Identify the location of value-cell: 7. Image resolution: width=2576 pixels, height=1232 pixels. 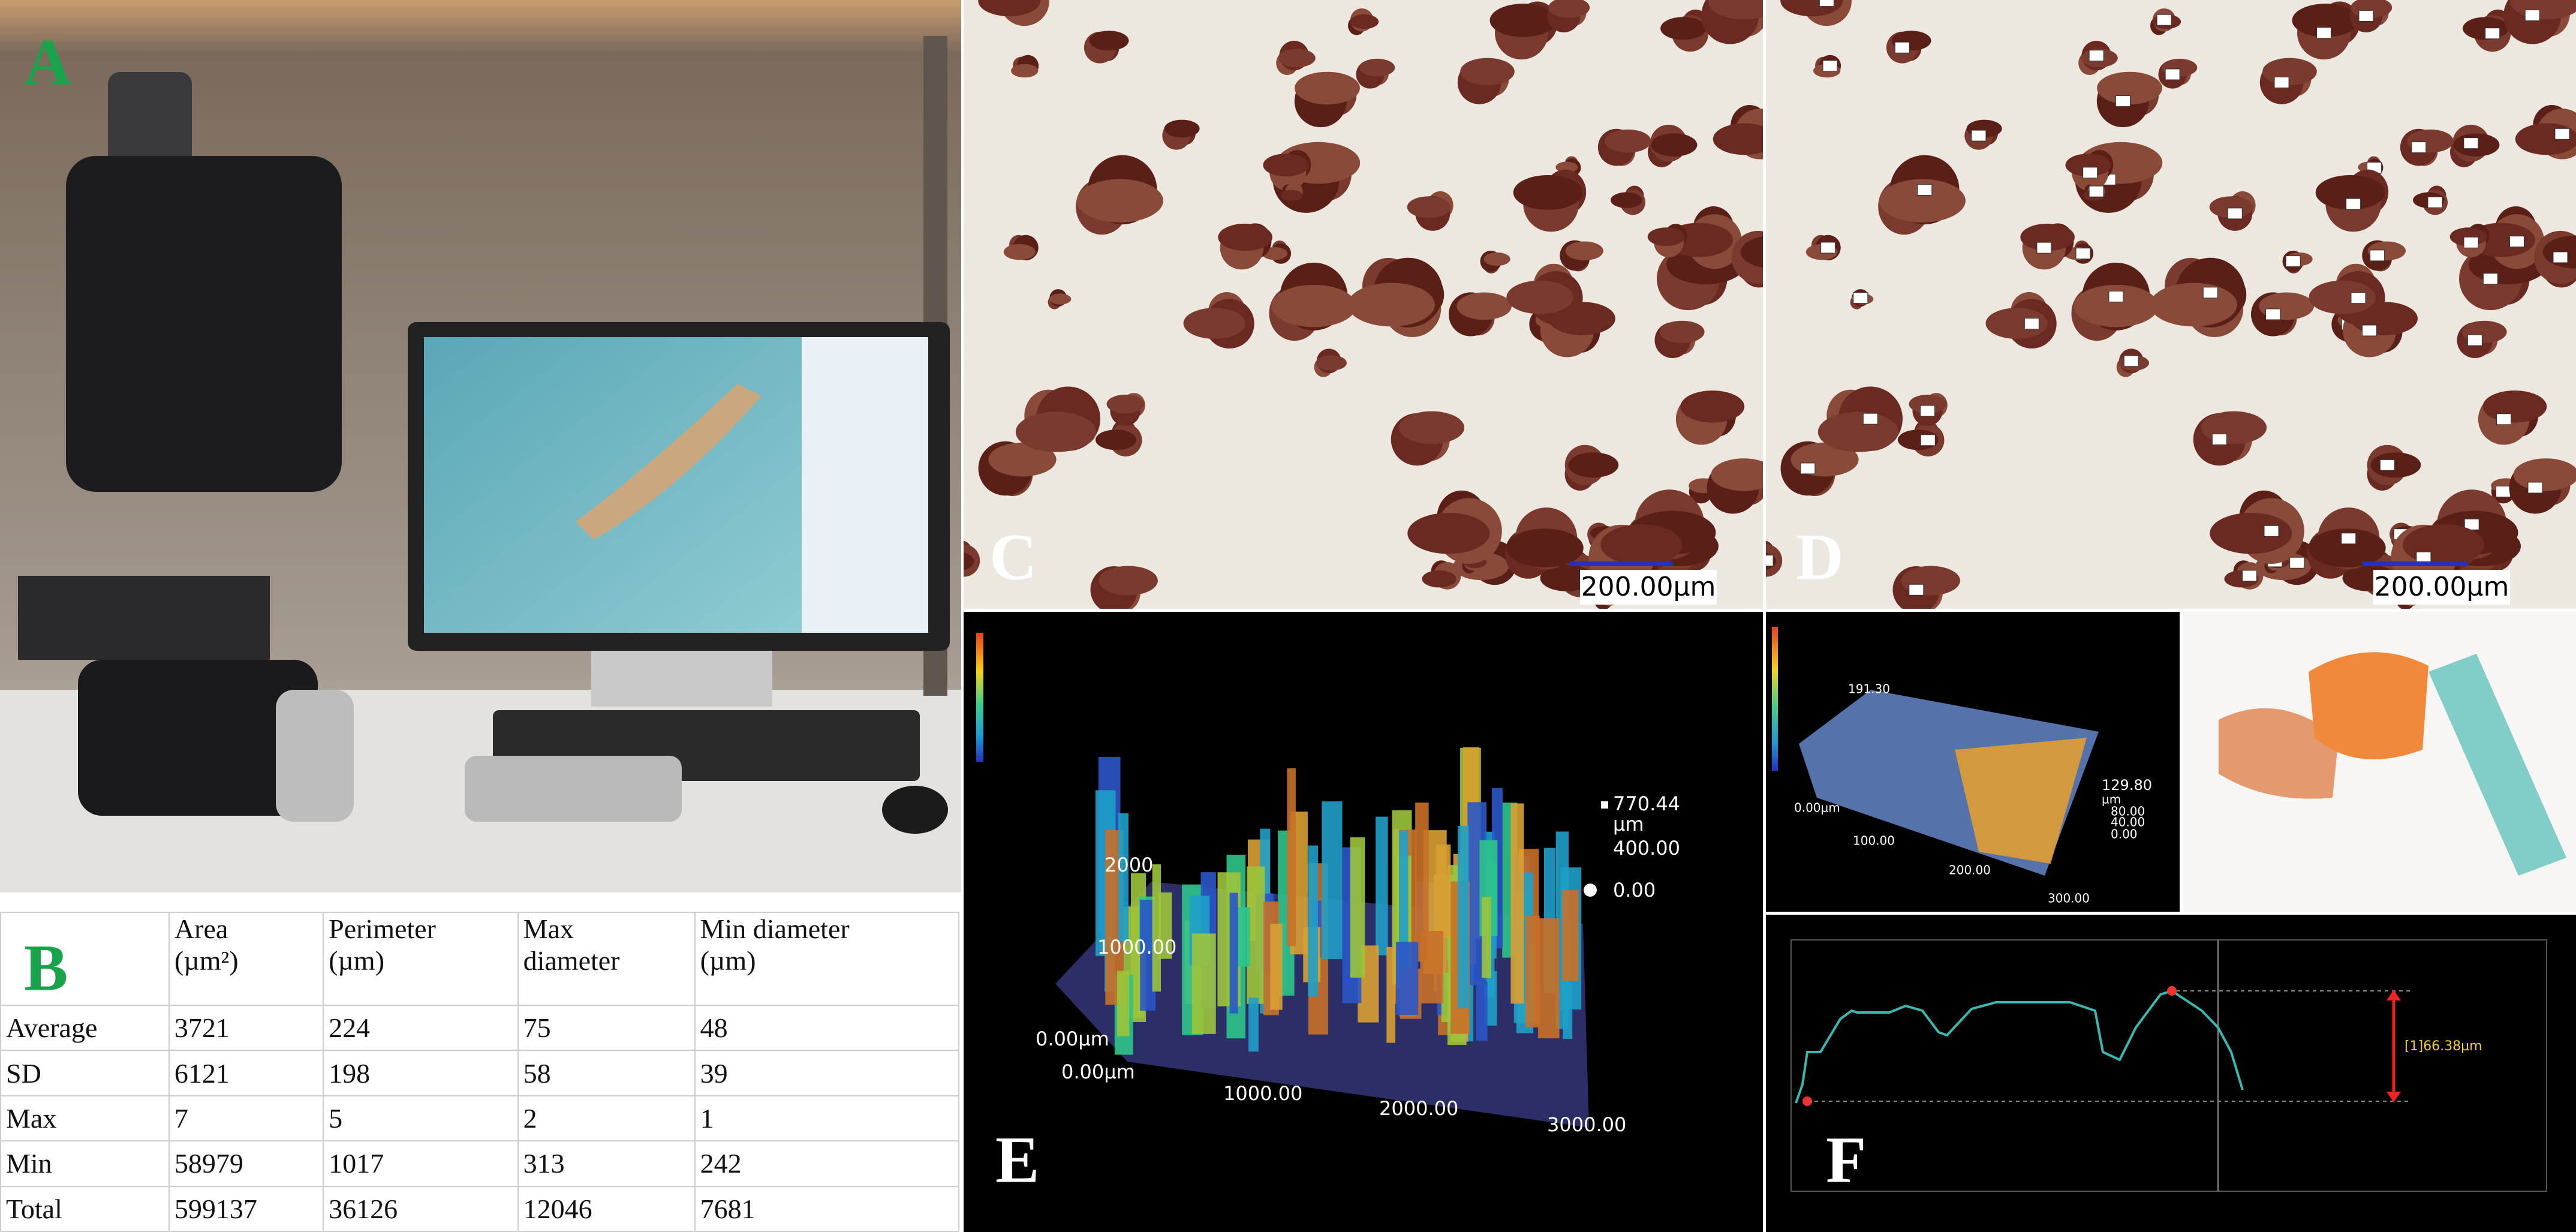
(246, 1118).